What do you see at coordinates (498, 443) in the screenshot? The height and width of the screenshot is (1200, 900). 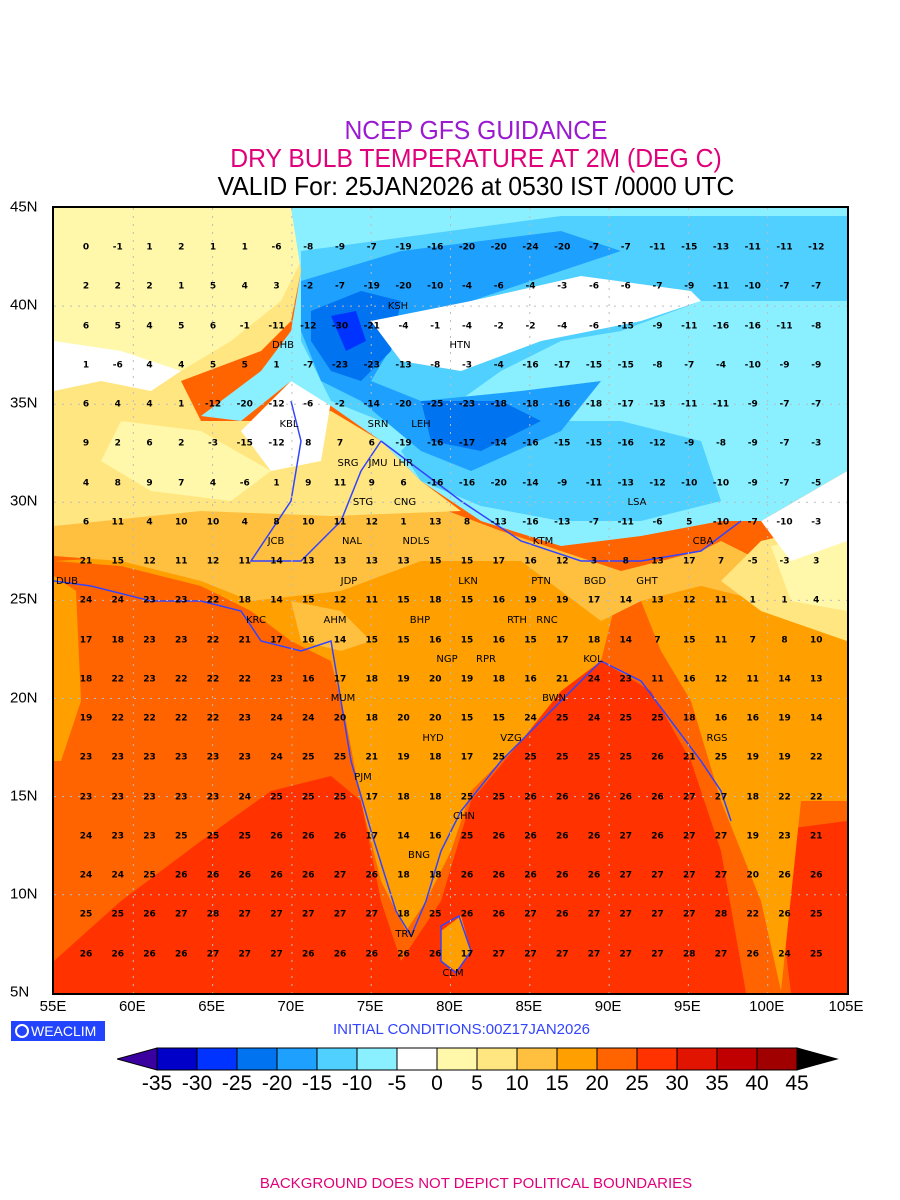 I see `grid-value: -14` at bounding box center [498, 443].